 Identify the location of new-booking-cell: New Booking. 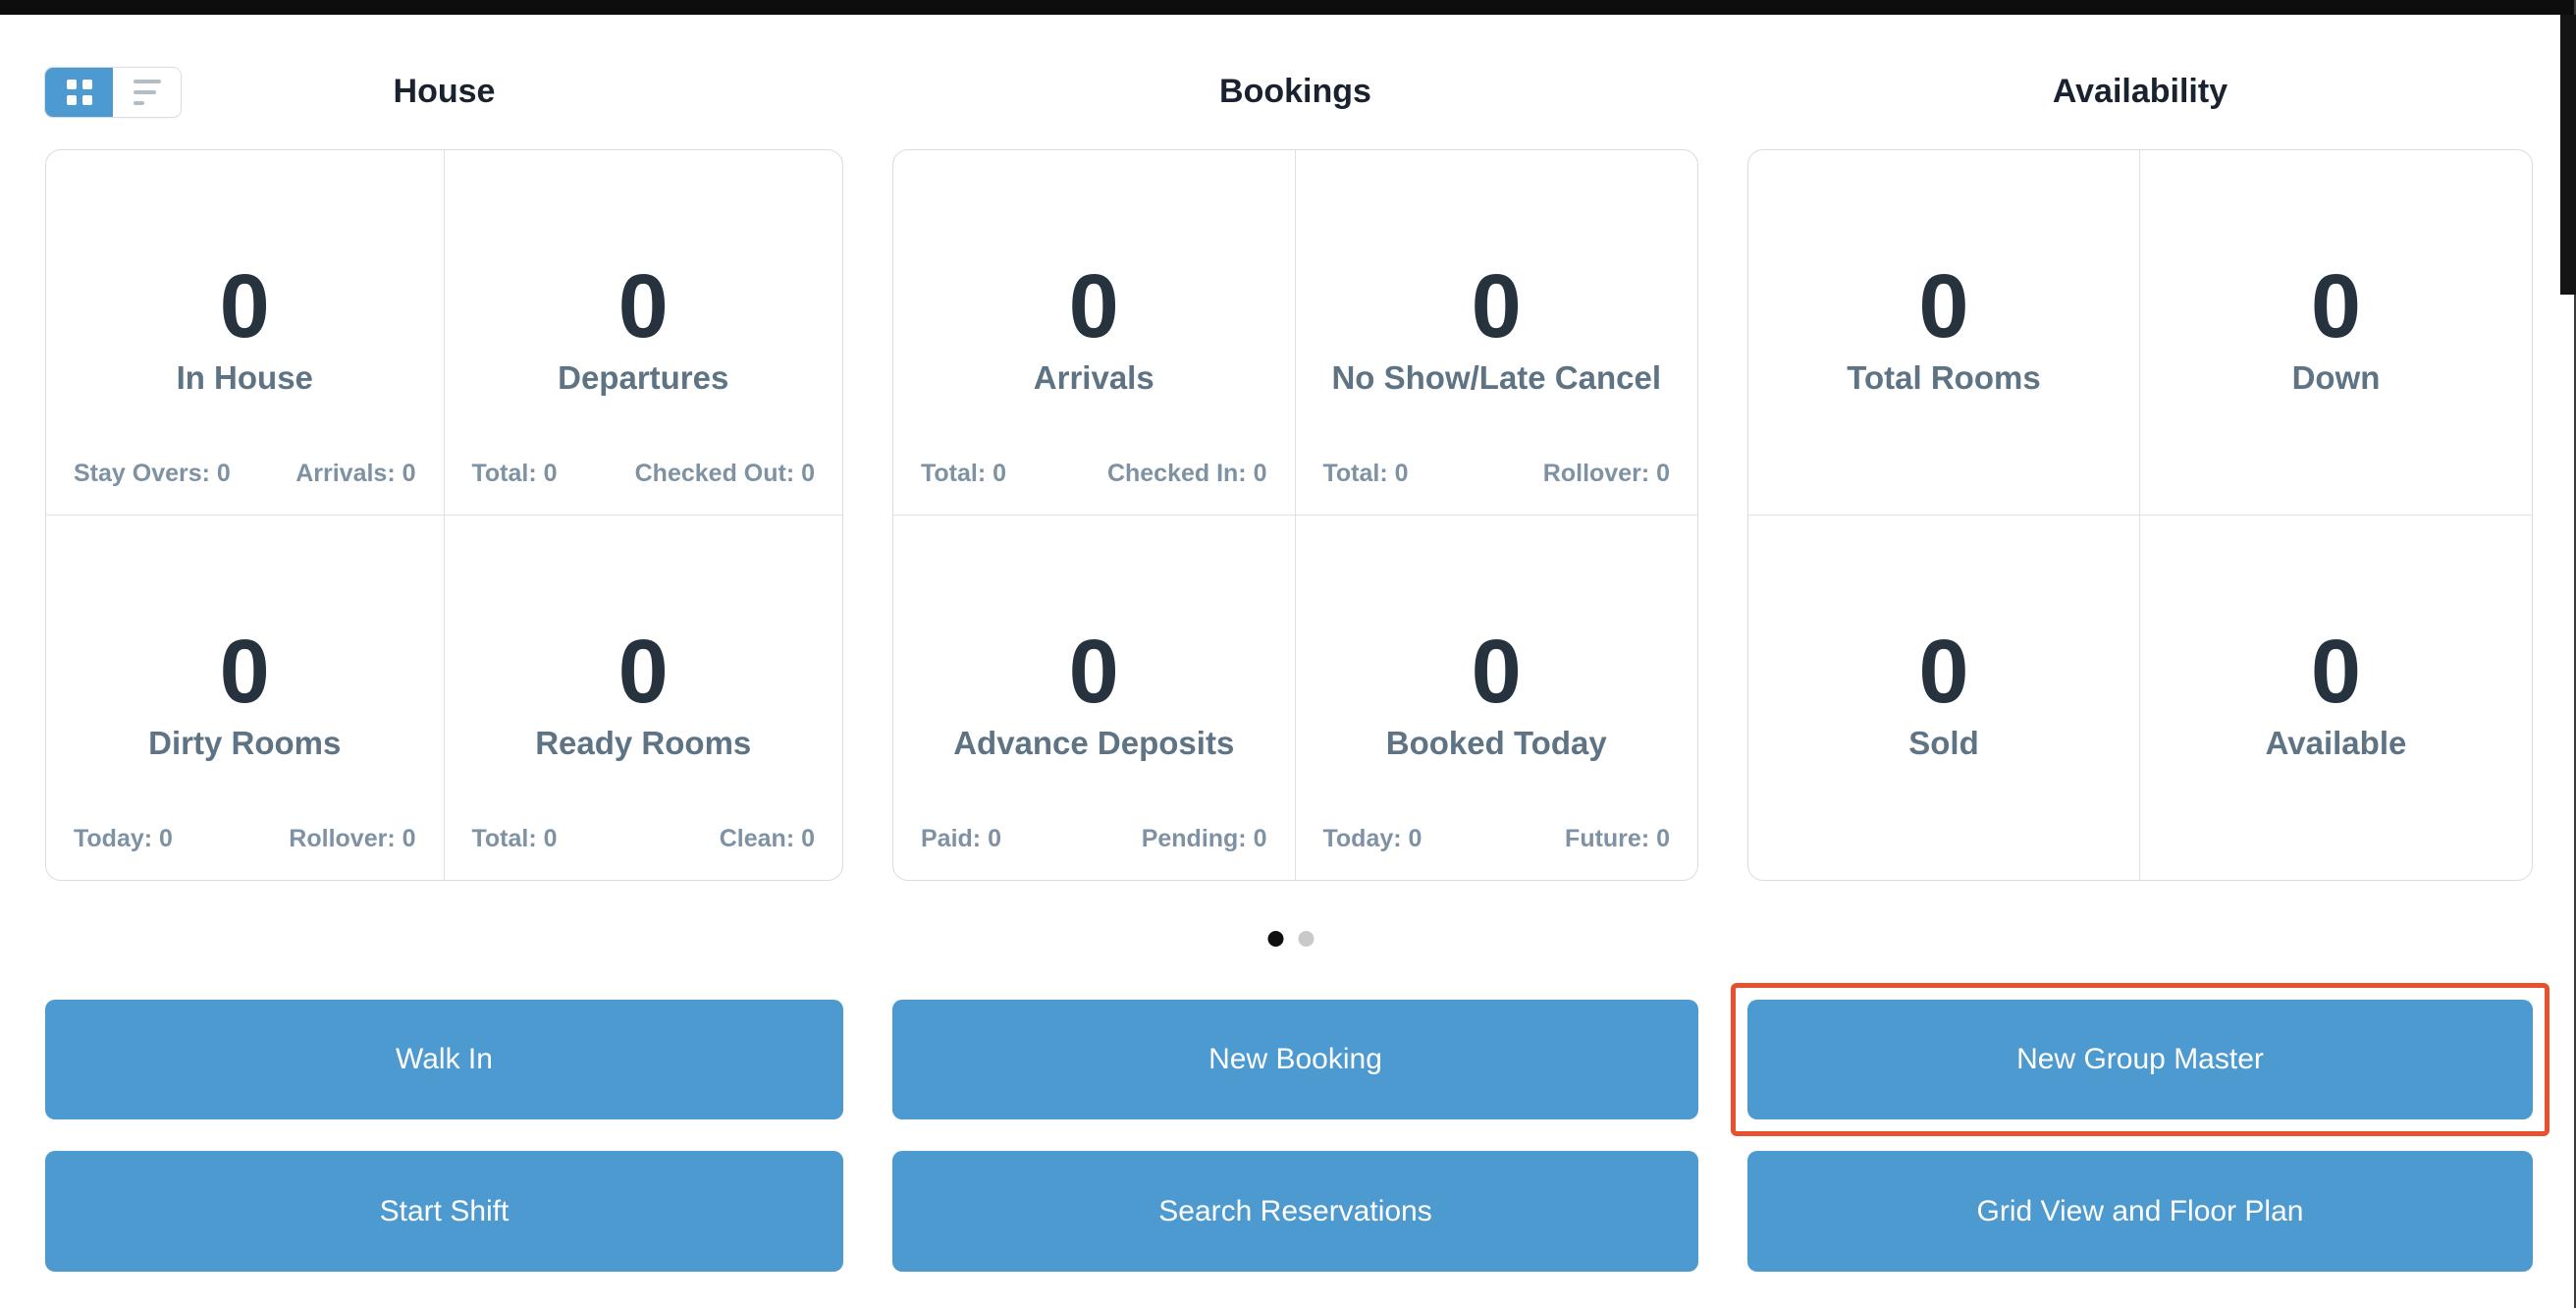
(1295, 1059).